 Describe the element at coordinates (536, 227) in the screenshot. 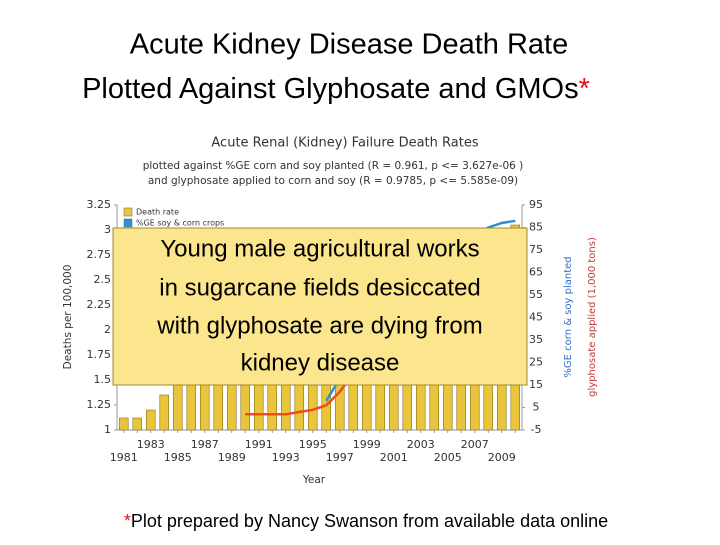

I see `y2-tick-label: 85` at that location.